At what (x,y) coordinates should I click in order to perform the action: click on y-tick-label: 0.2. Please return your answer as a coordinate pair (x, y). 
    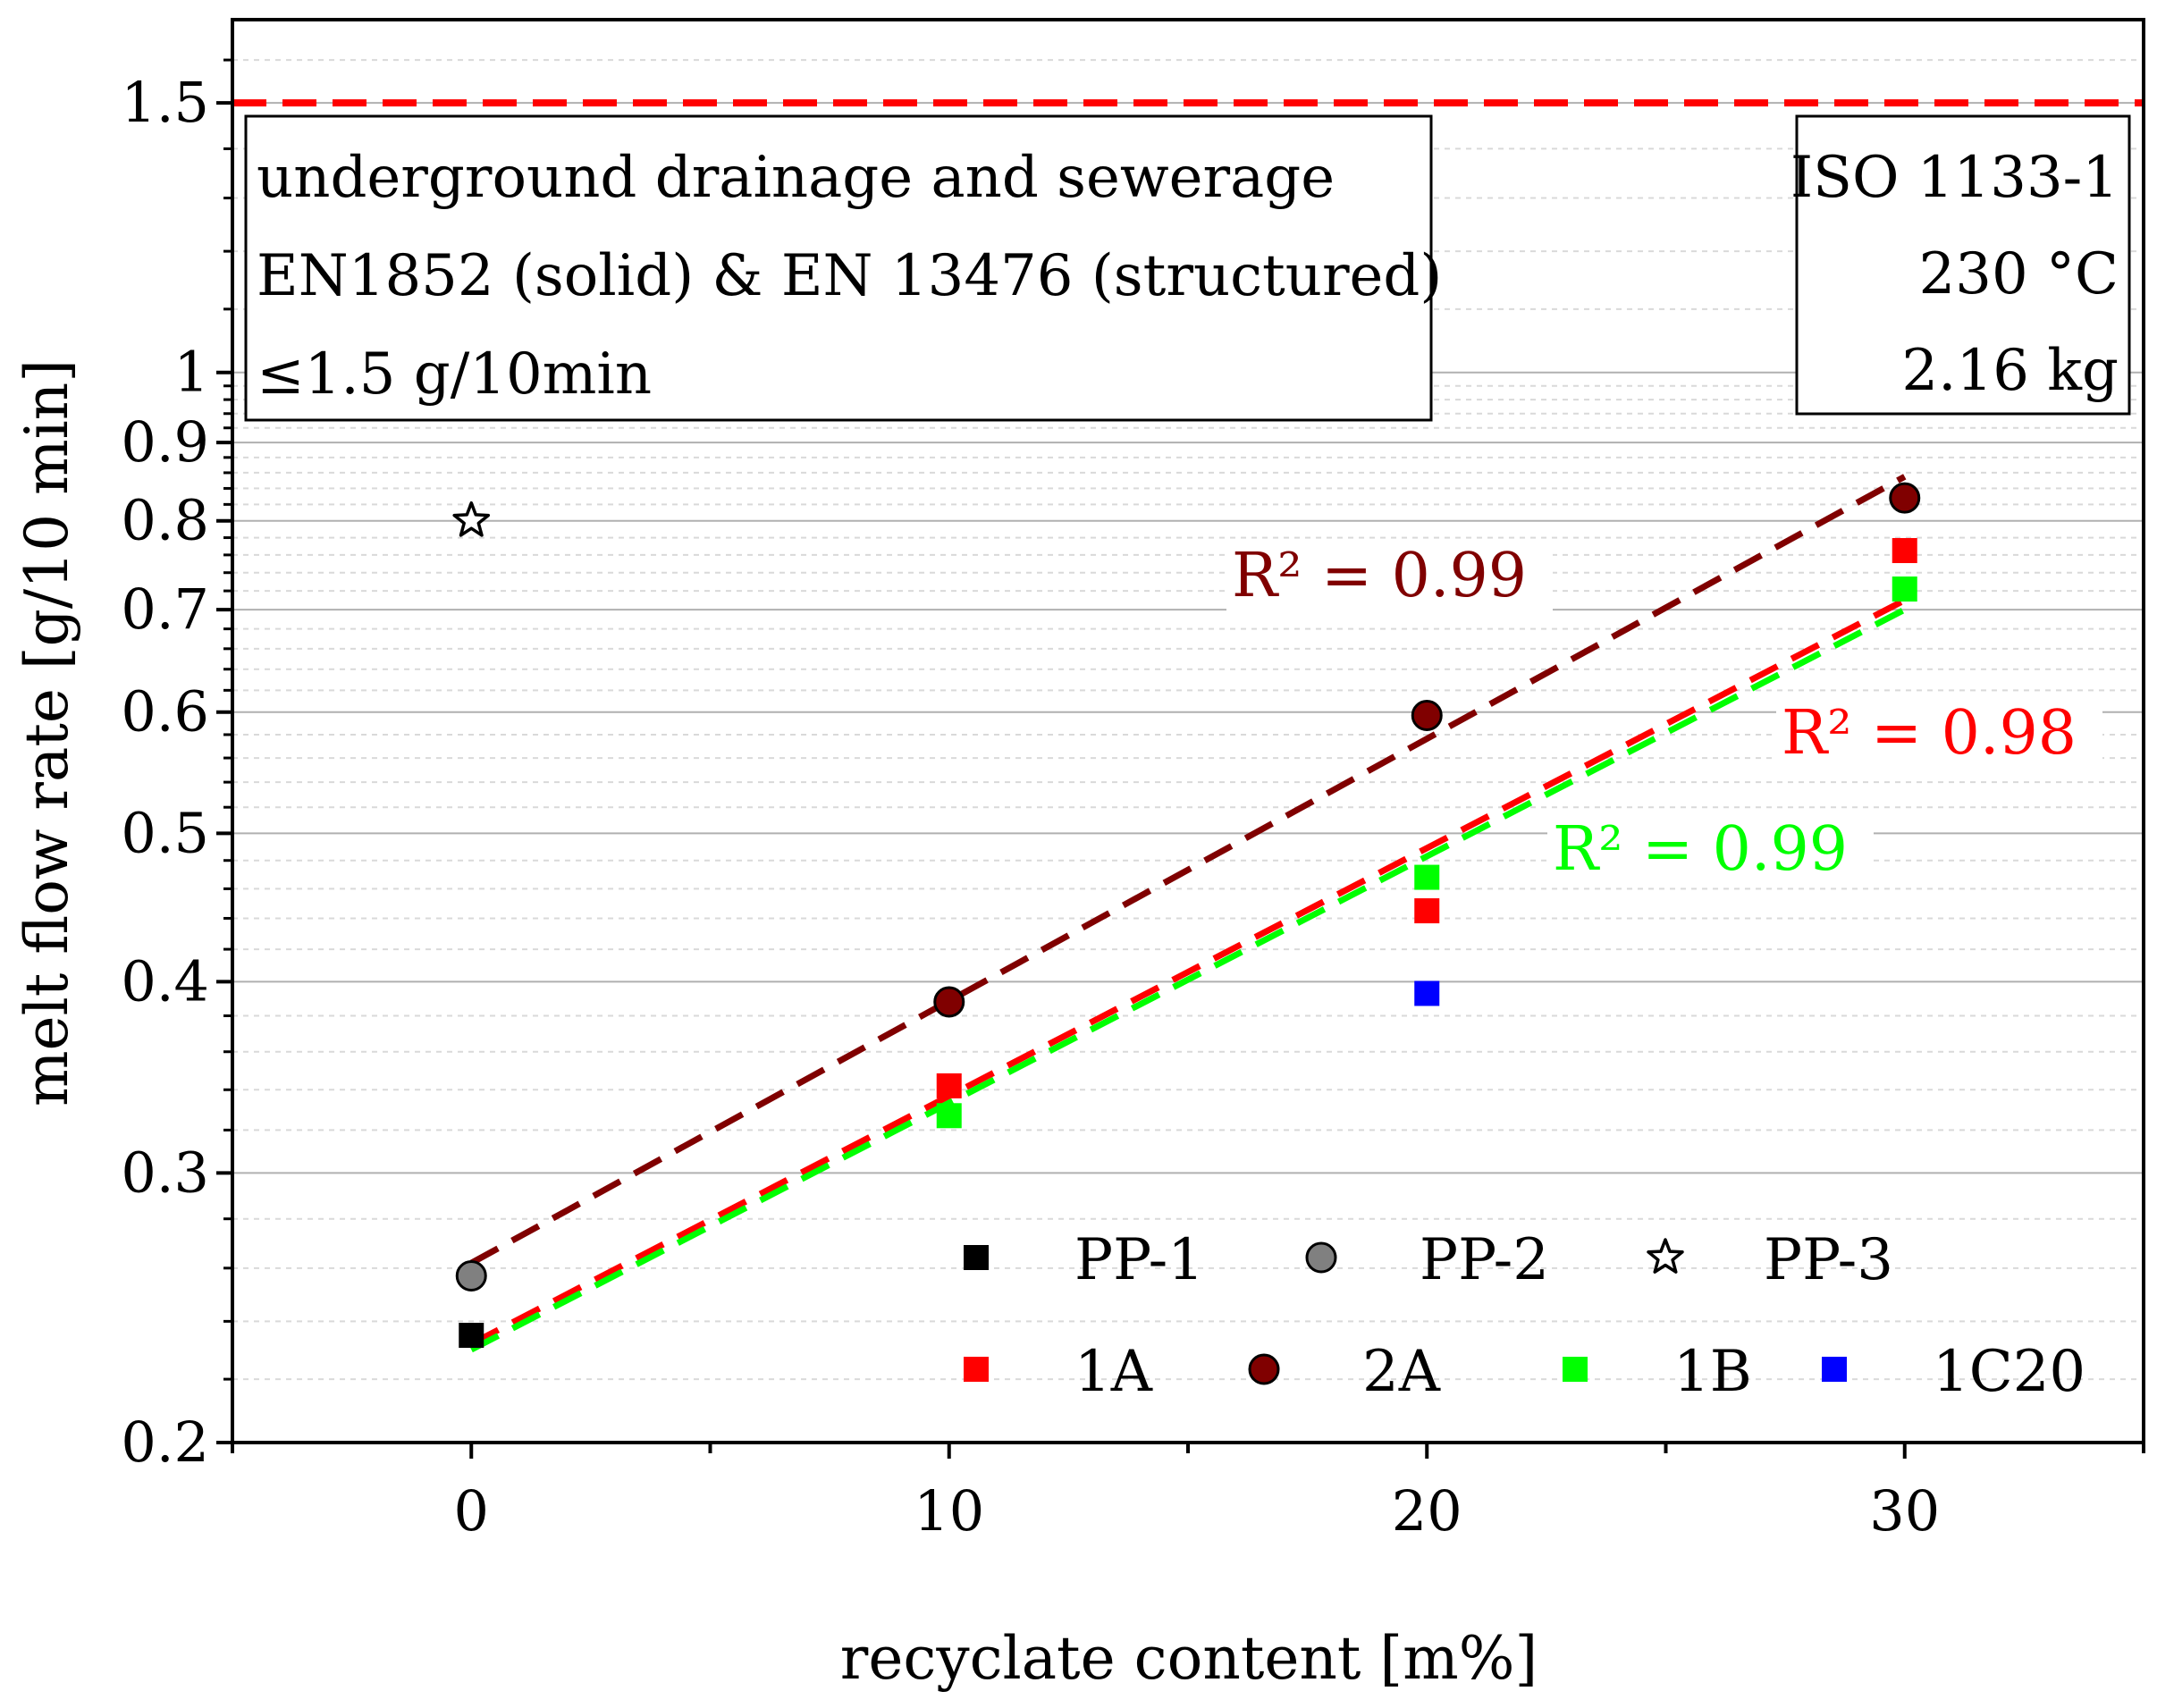
    Looking at the image, I should click on (165, 1442).